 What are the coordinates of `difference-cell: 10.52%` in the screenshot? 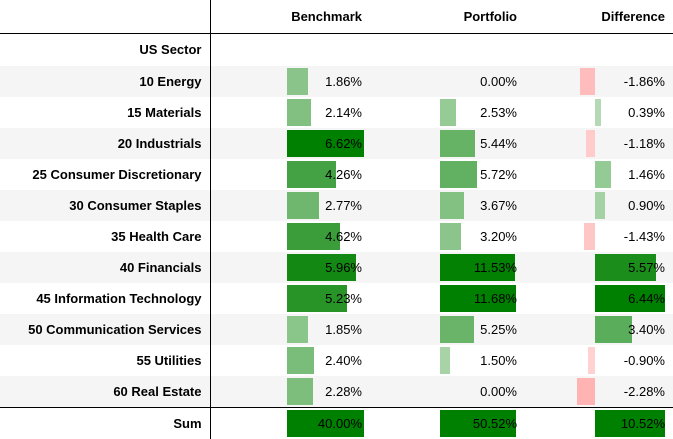 It's located at (599, 422).